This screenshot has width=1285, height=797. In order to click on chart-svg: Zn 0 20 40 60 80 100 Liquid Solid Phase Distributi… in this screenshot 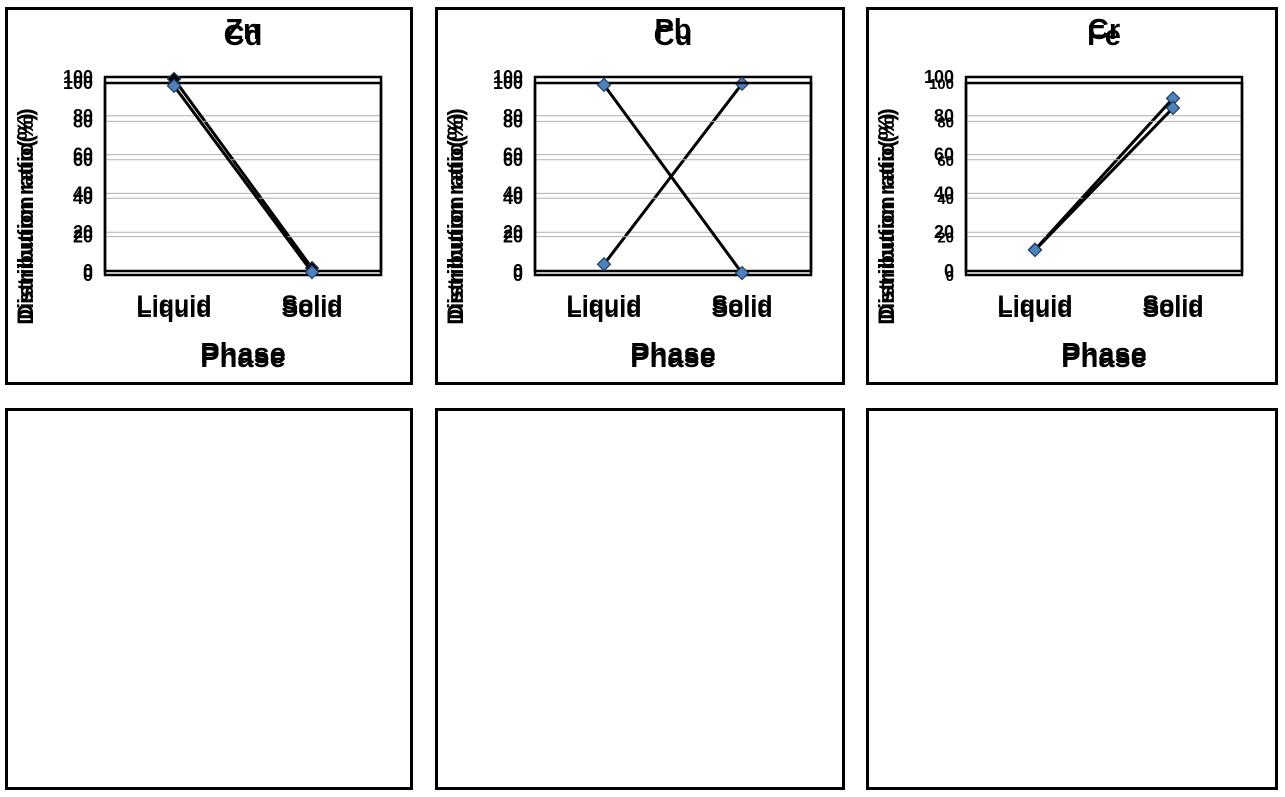, I will do `click(198, 192)`.